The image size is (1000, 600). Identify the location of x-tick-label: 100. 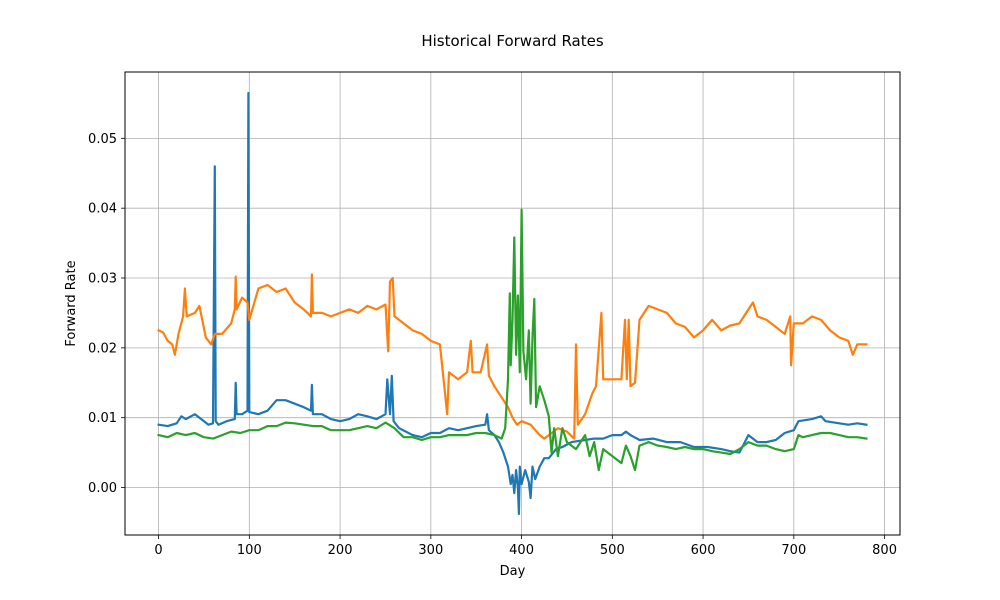
(249, 550).